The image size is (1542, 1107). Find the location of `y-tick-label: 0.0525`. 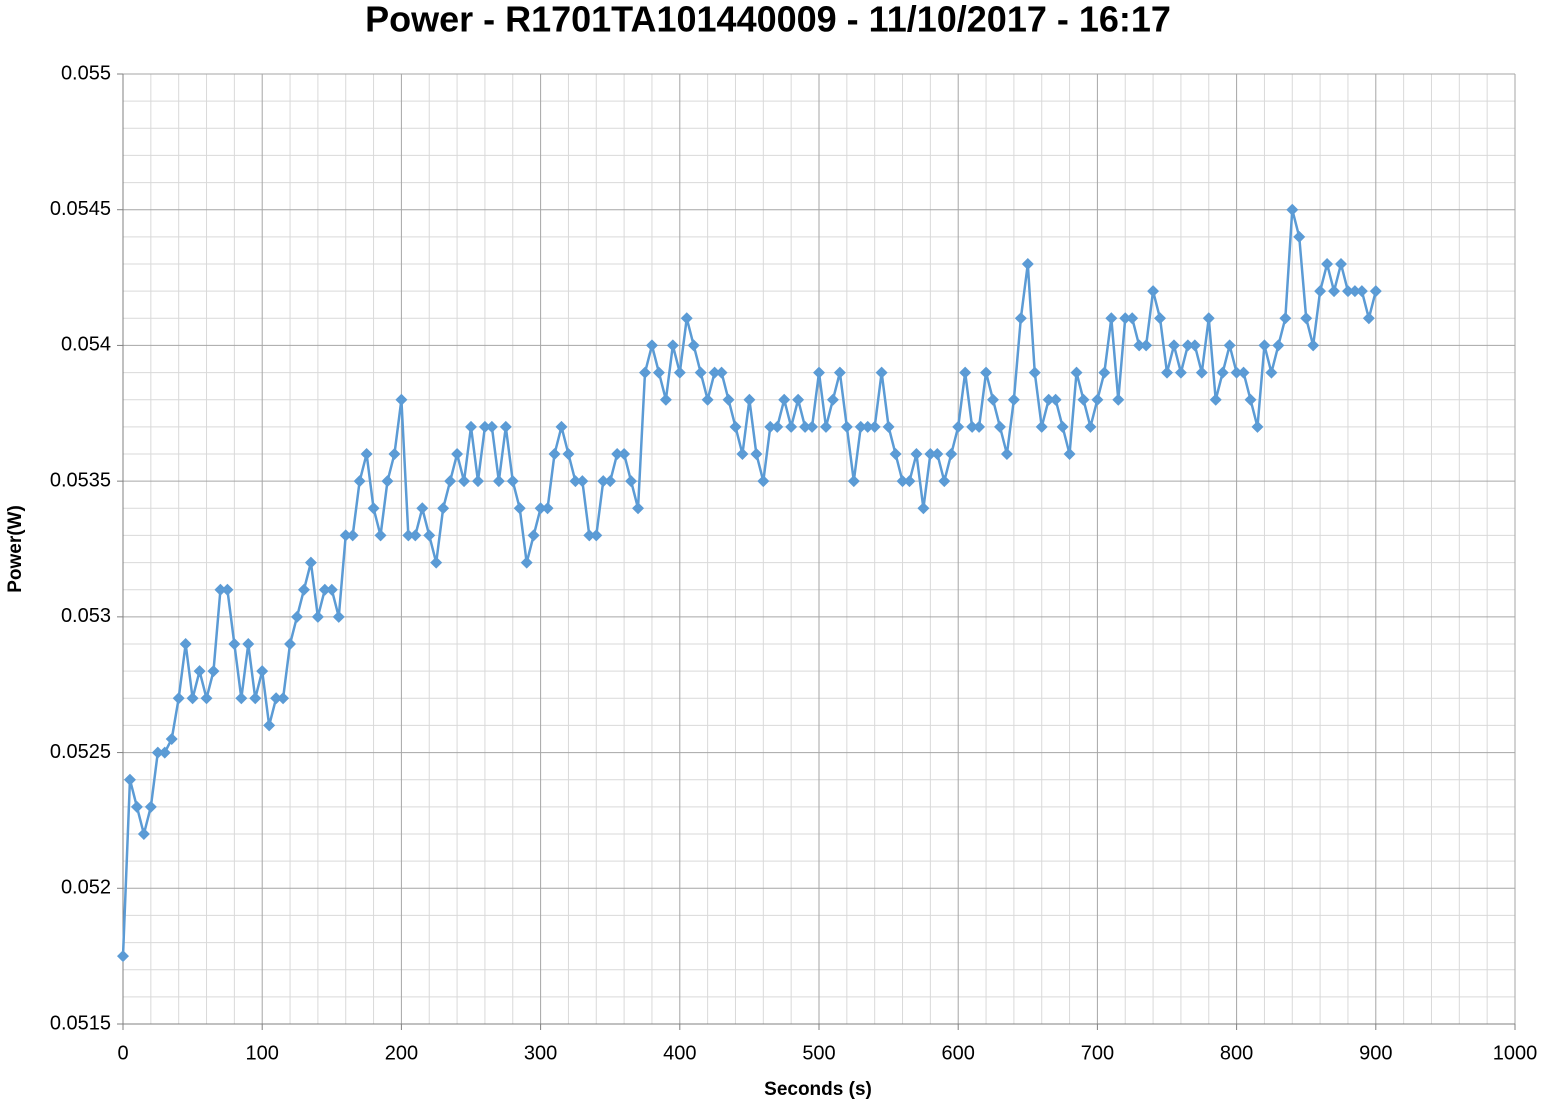

y-tick-label: 0.0525 is located at coordinates (80, 752).